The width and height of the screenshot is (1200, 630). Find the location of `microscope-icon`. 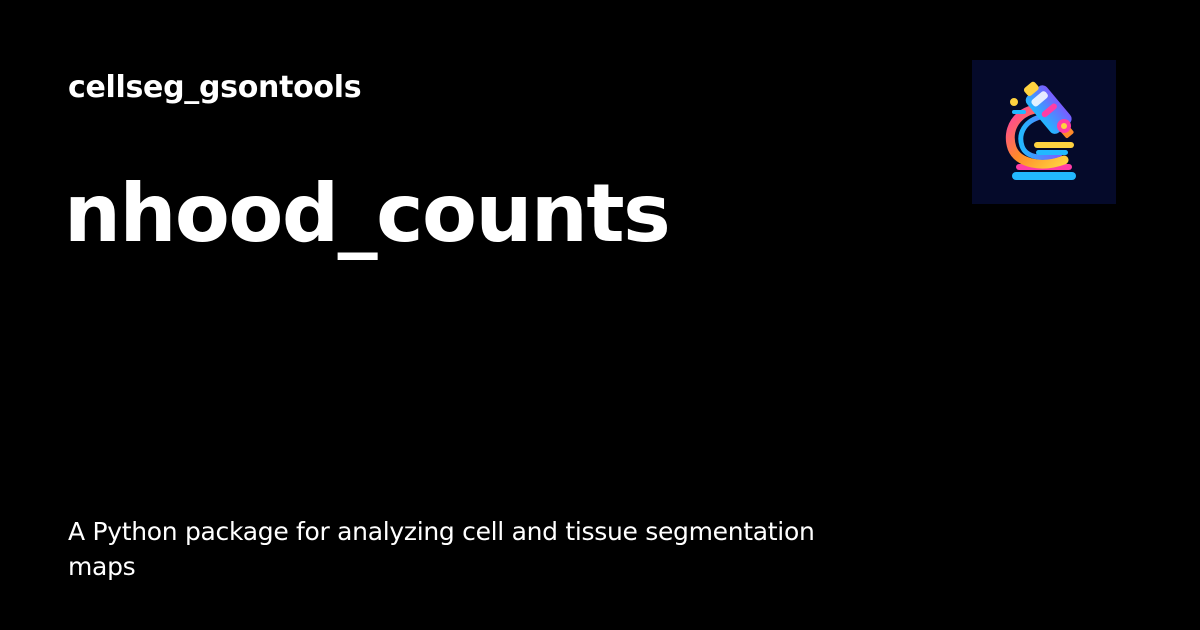

microscope-icon is located at coordinates (1040, 130).